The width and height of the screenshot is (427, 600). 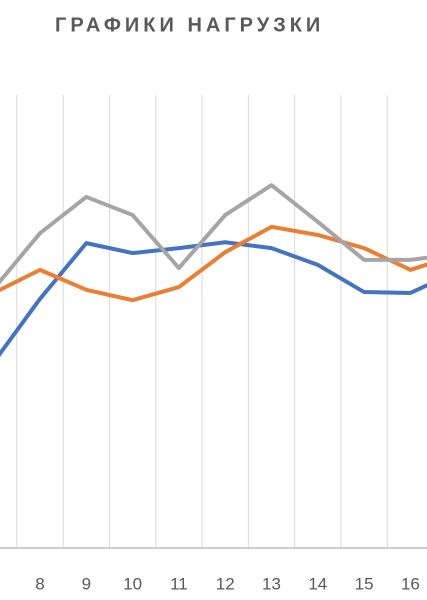 I want to click on x-tick-label: 9, so click(x=86, y=583).